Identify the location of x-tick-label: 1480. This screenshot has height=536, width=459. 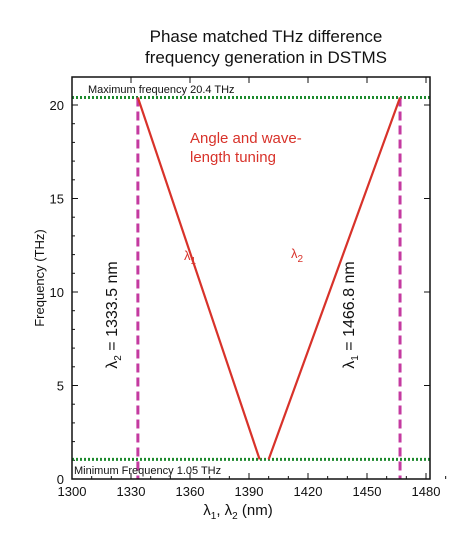
(426, 491).